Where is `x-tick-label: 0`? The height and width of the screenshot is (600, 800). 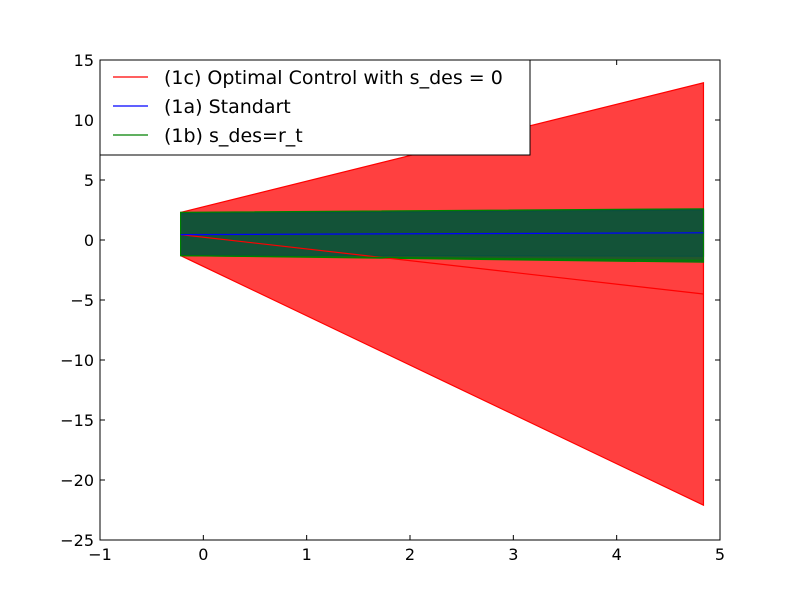
x-tick-label: 0 is located at coordinates (203, 554).